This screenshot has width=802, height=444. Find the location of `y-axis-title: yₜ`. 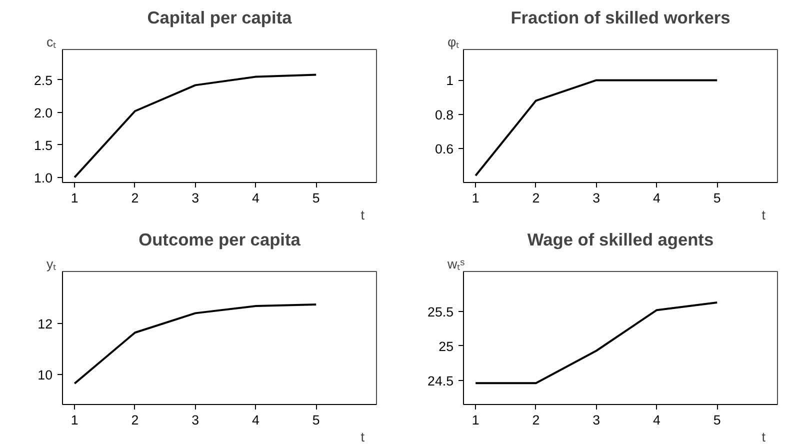

y-axis-title: yₜ is located at coordinates (51, 264).